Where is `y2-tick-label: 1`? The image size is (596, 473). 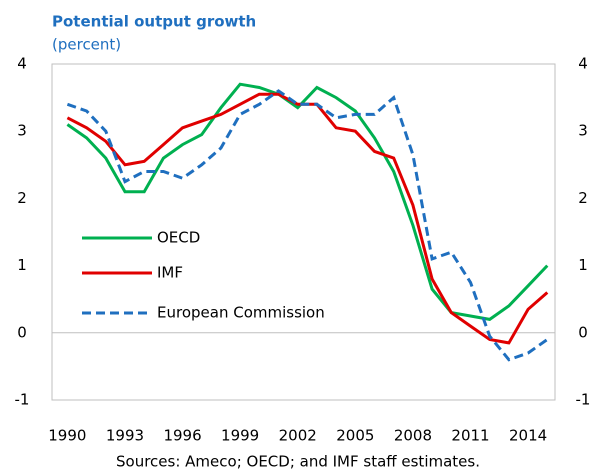 y2-tick-label: 1 is located at coordinates (583, 265).